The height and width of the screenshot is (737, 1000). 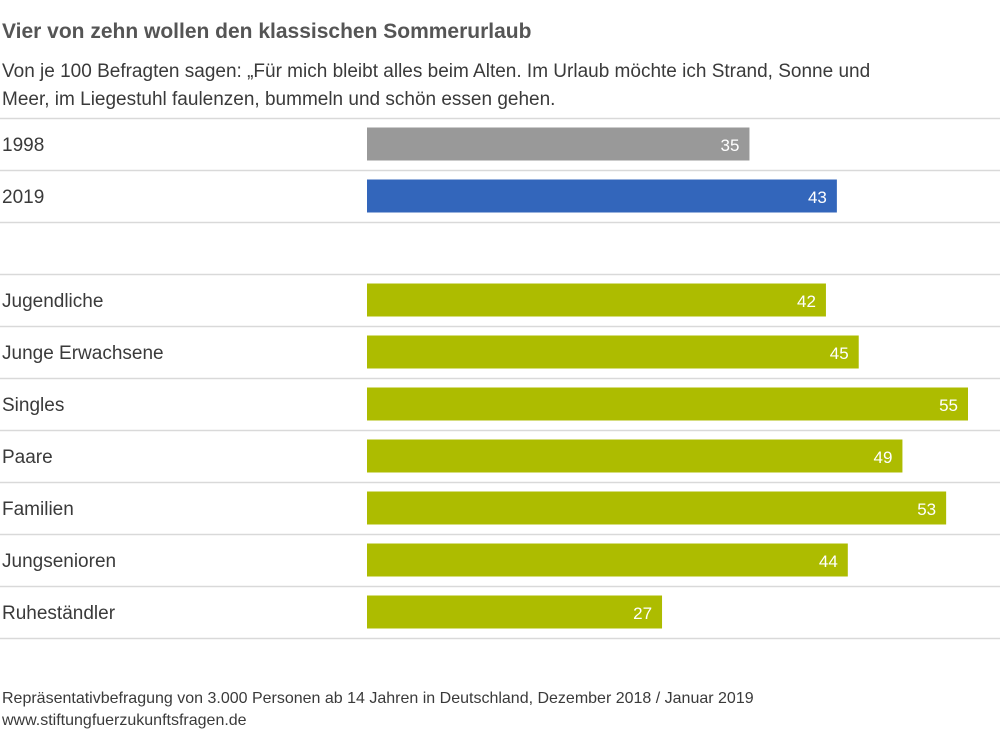 What do you see at coordinates (926, 509) in the screenshot?
I see `bar-value-label: 53` at bounding box center [926, 509].